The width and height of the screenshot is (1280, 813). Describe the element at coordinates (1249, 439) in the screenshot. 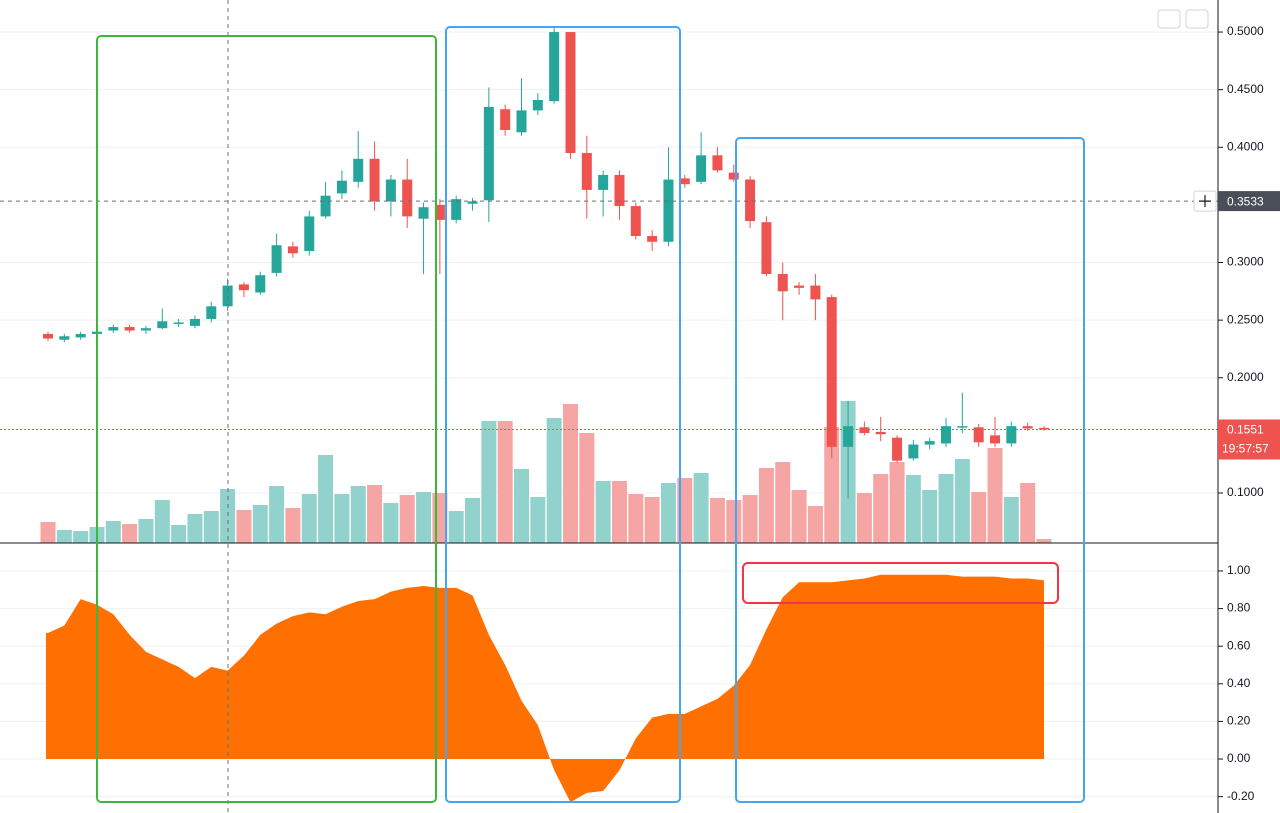

I see `last-price-box` at that location.